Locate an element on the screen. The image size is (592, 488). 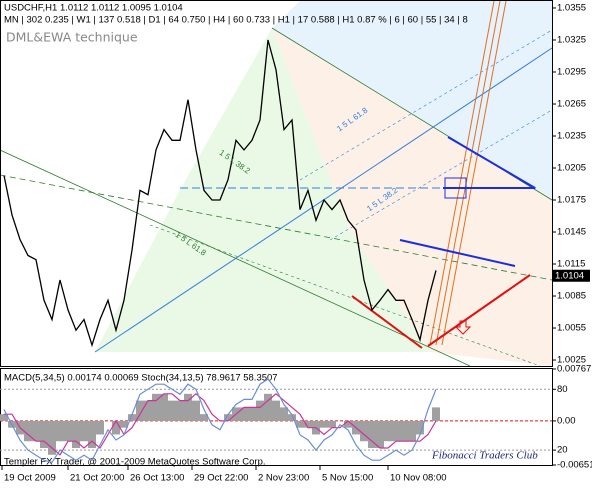
y-tick-label: 1.0145 is located at coordinates (571, 232).